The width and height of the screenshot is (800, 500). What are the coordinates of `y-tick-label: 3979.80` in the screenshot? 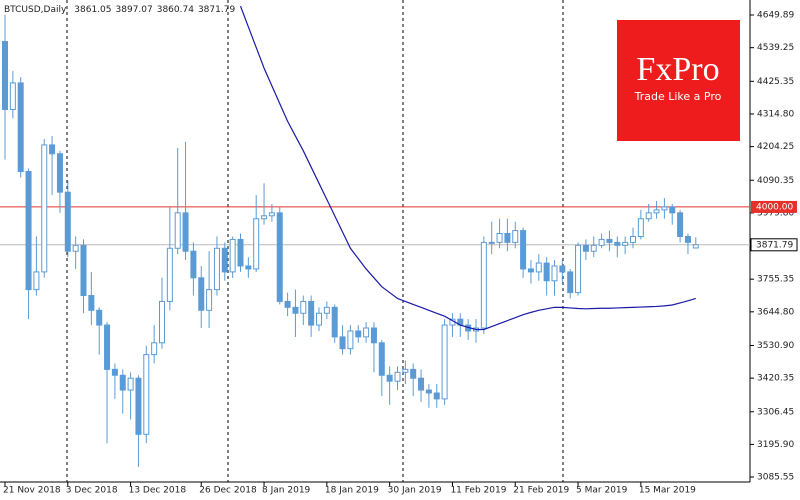 It's located at (775, 213).